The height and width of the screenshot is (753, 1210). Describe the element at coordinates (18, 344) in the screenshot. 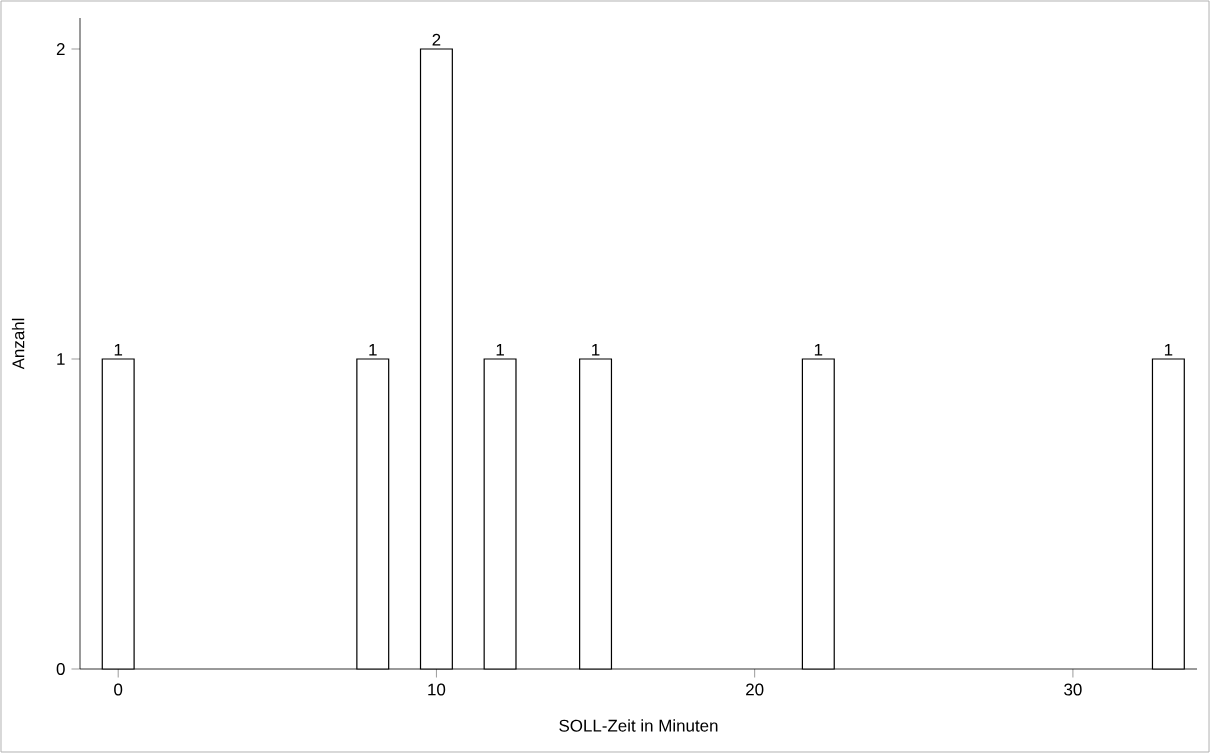

I see `y-axis-title: Anzahl` at that location.